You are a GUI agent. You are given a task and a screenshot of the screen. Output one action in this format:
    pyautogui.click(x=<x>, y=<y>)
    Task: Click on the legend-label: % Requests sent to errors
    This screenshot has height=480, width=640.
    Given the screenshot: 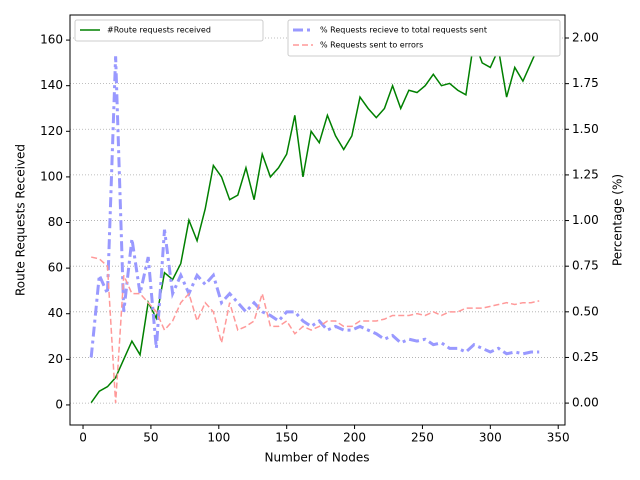 What is the action you would take?
    pyautogui.click(x=371, y=45)
    